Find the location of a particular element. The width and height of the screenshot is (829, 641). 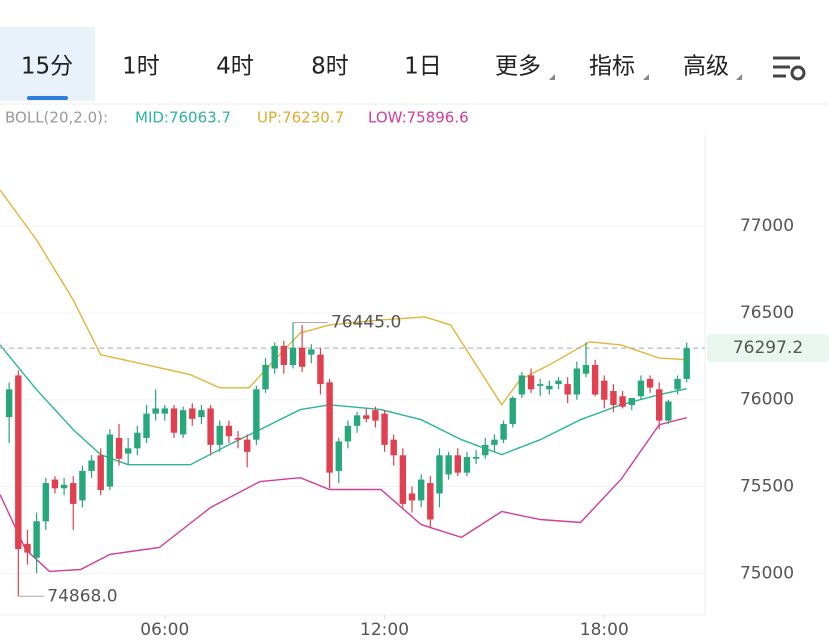

tab-bar: 15分 1时 4时 8时 1日 更多 指标 高级 is located at coordinates (375, 67).